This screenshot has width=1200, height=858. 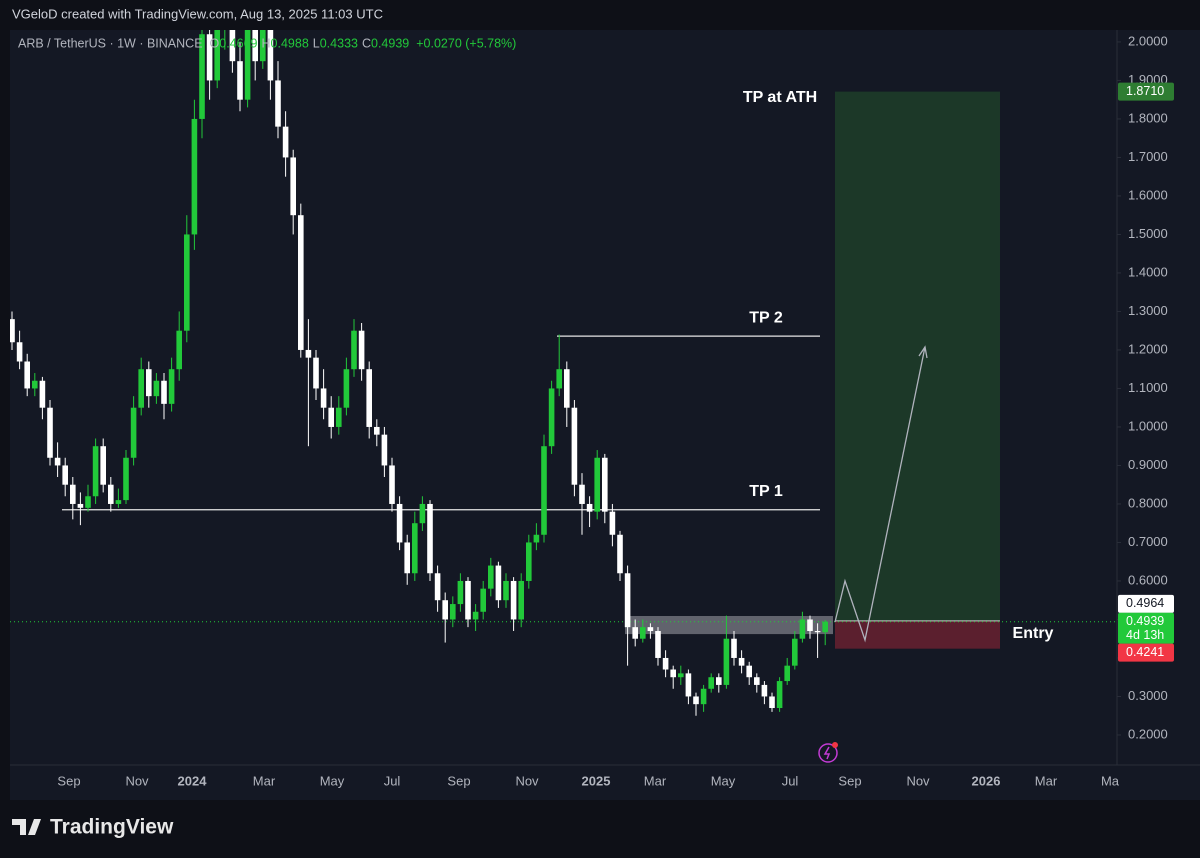 I want to click on y-tick-label: 1.5000, so click(x=1148, y=233).